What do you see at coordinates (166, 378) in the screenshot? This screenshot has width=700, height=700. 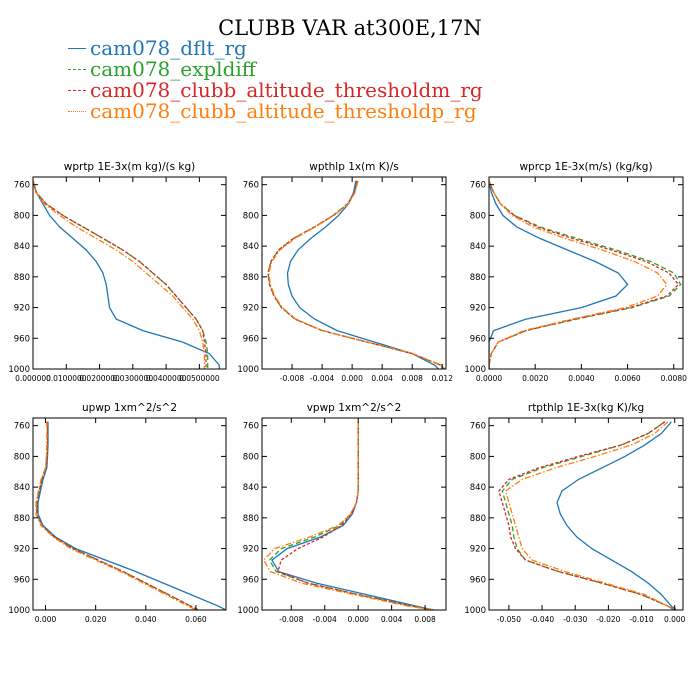 I see `x-tick-label: 0.0400000` at bounding box center [166, 378].